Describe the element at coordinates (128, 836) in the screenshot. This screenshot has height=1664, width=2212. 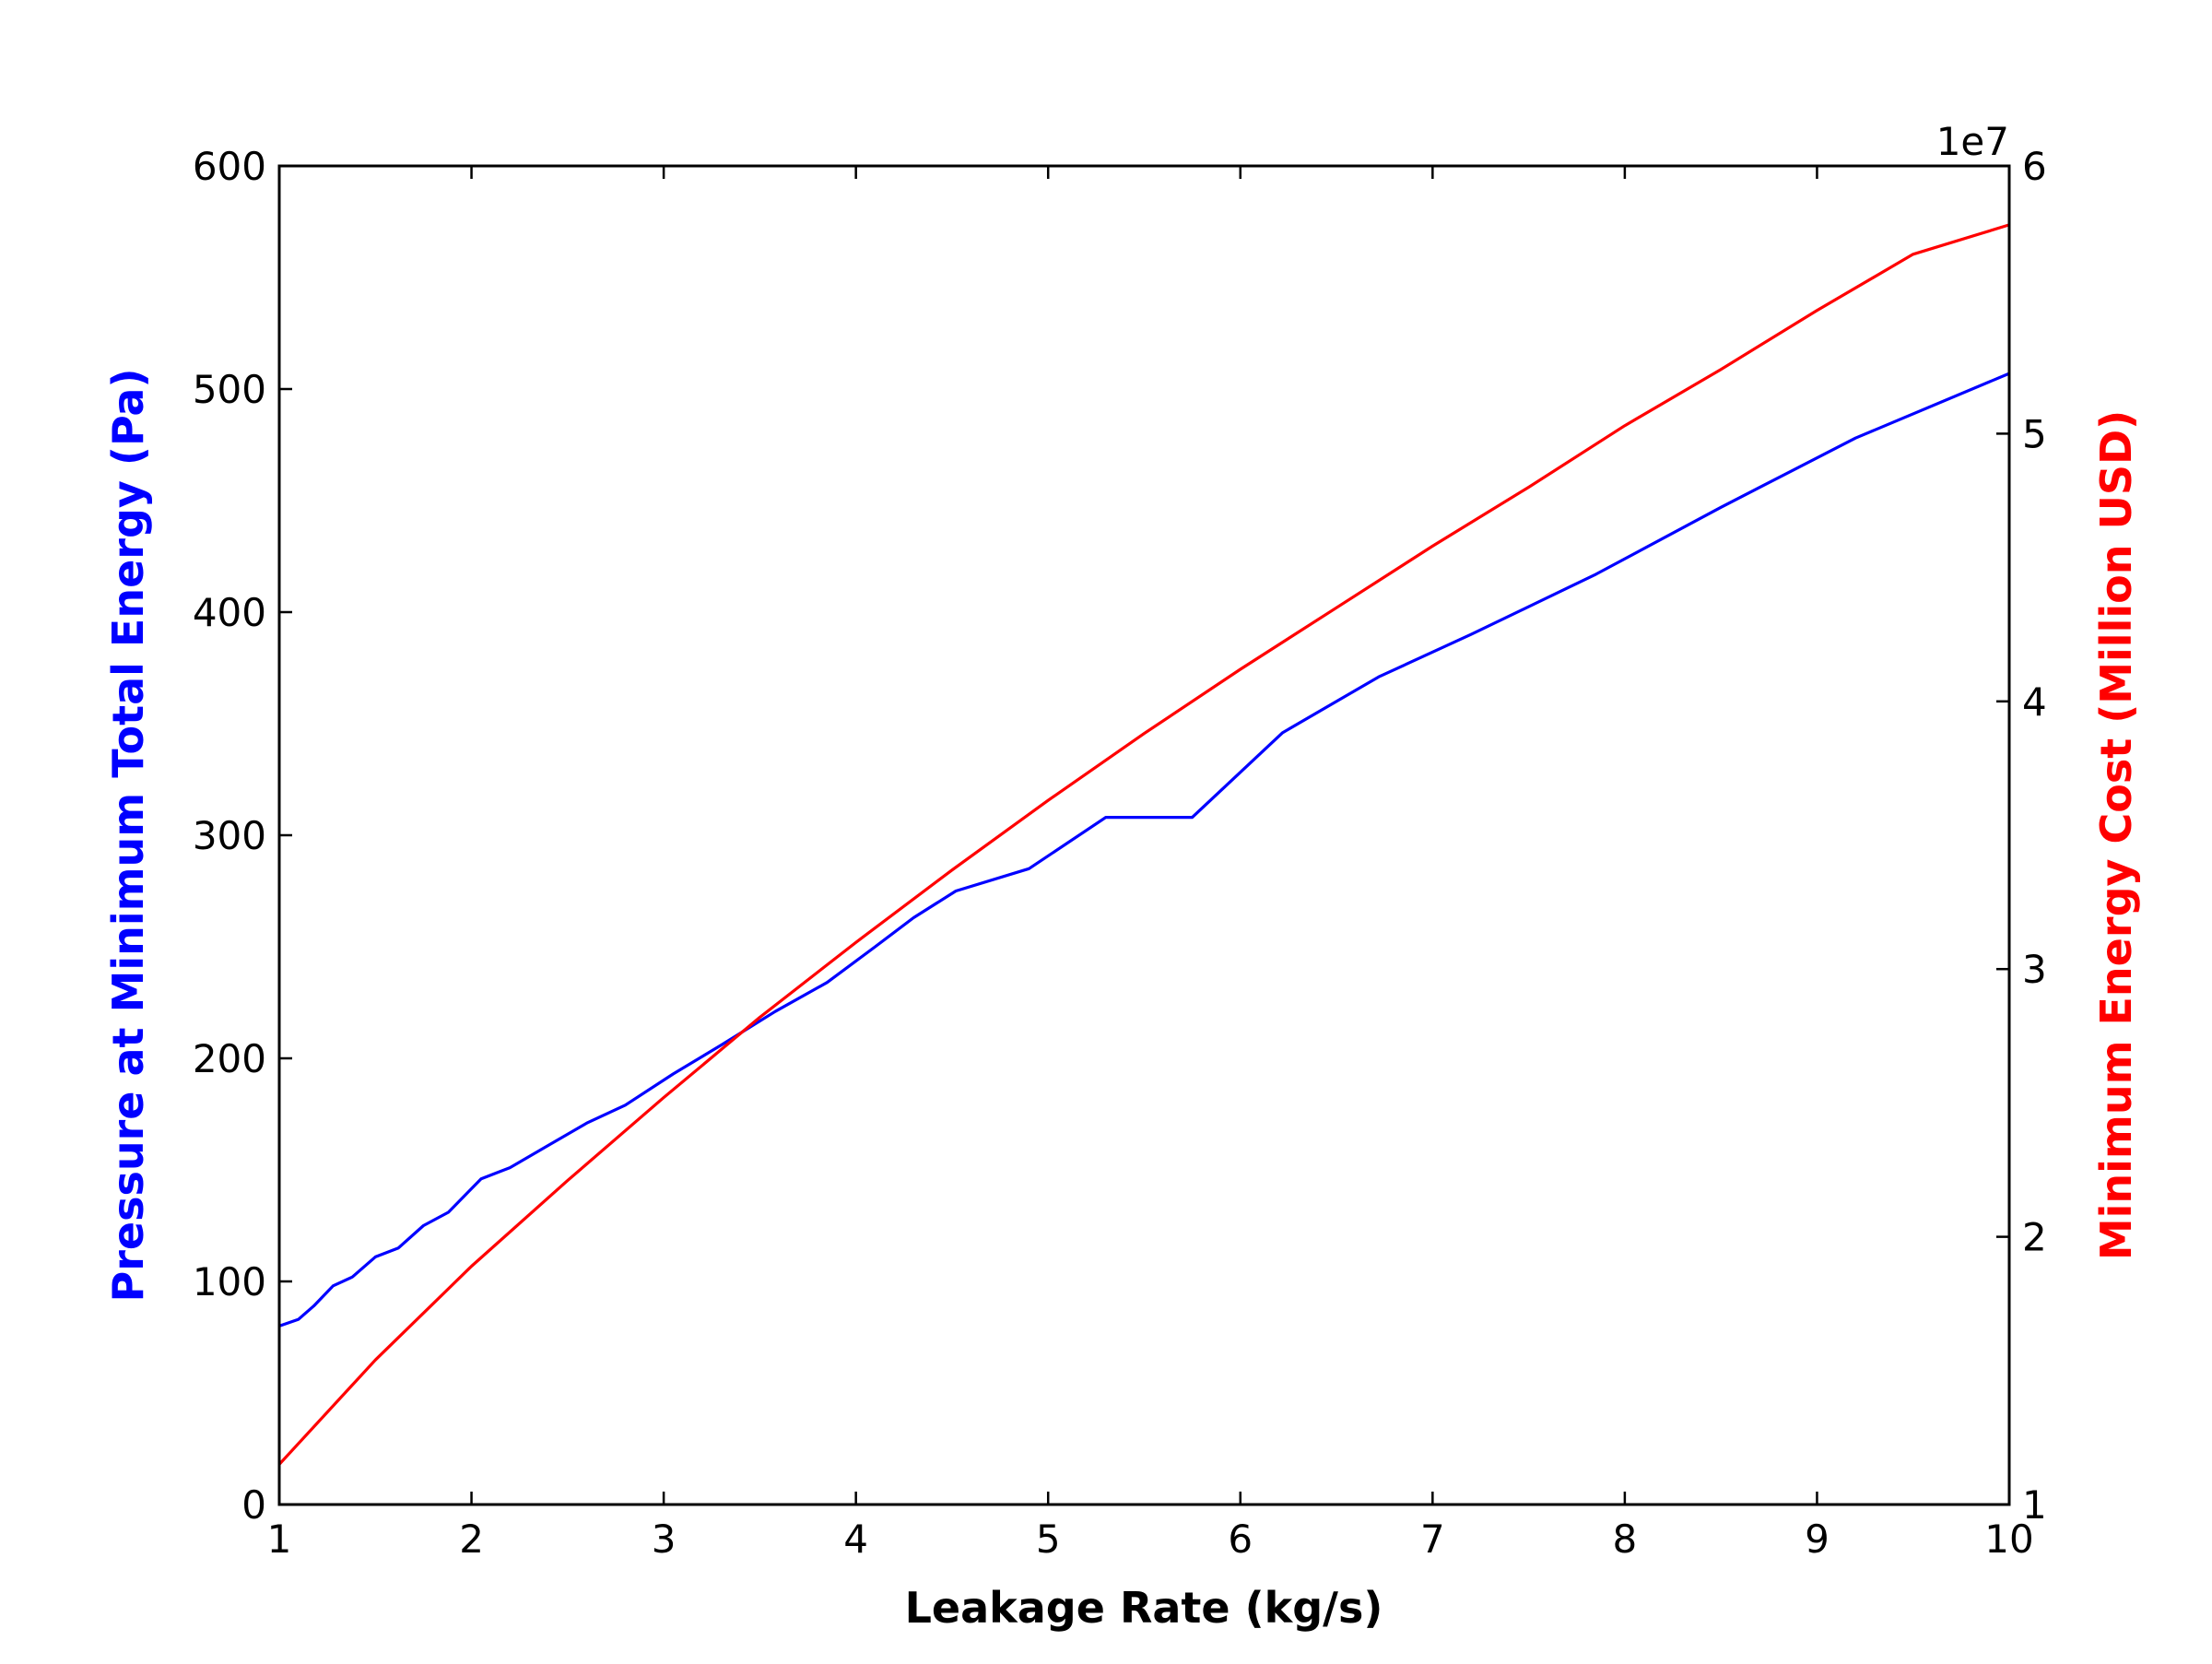
I see `left-y-axis-label: Pressure at Minimum Total Energy (Pa)` at that location.